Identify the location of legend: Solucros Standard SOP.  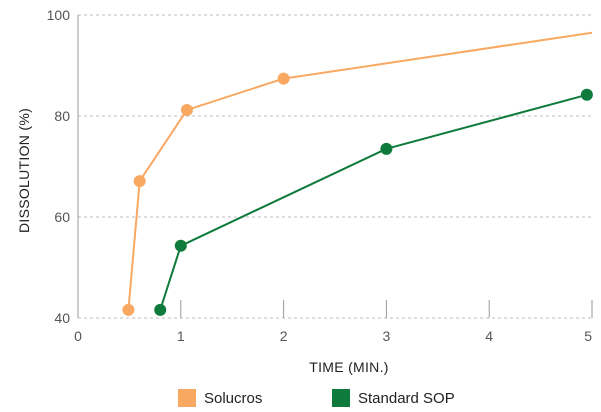
(316, 398).